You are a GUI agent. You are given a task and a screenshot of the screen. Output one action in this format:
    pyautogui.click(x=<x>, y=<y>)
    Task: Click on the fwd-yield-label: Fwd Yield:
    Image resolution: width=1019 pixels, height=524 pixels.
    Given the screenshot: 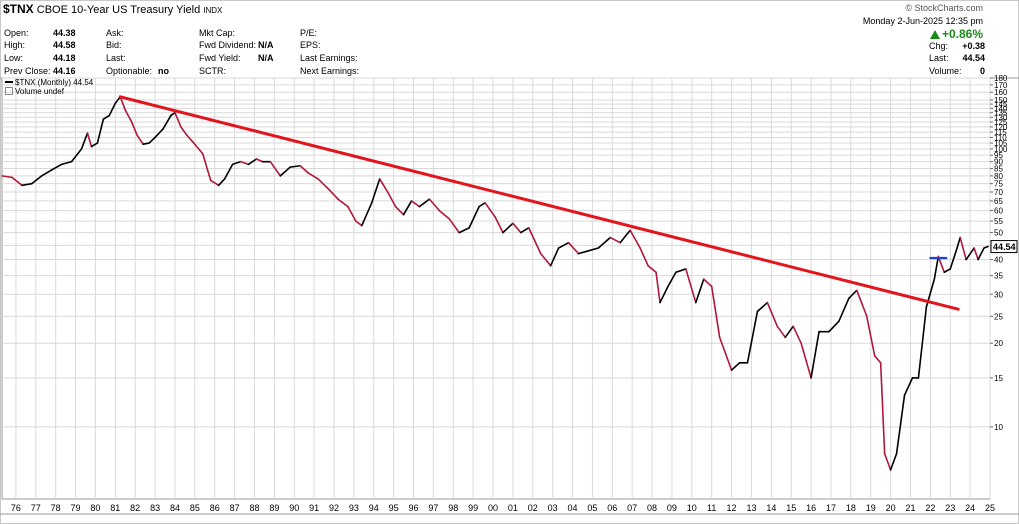 What is the action you would take?
    pyautogui.click(x=220, y=58)
    